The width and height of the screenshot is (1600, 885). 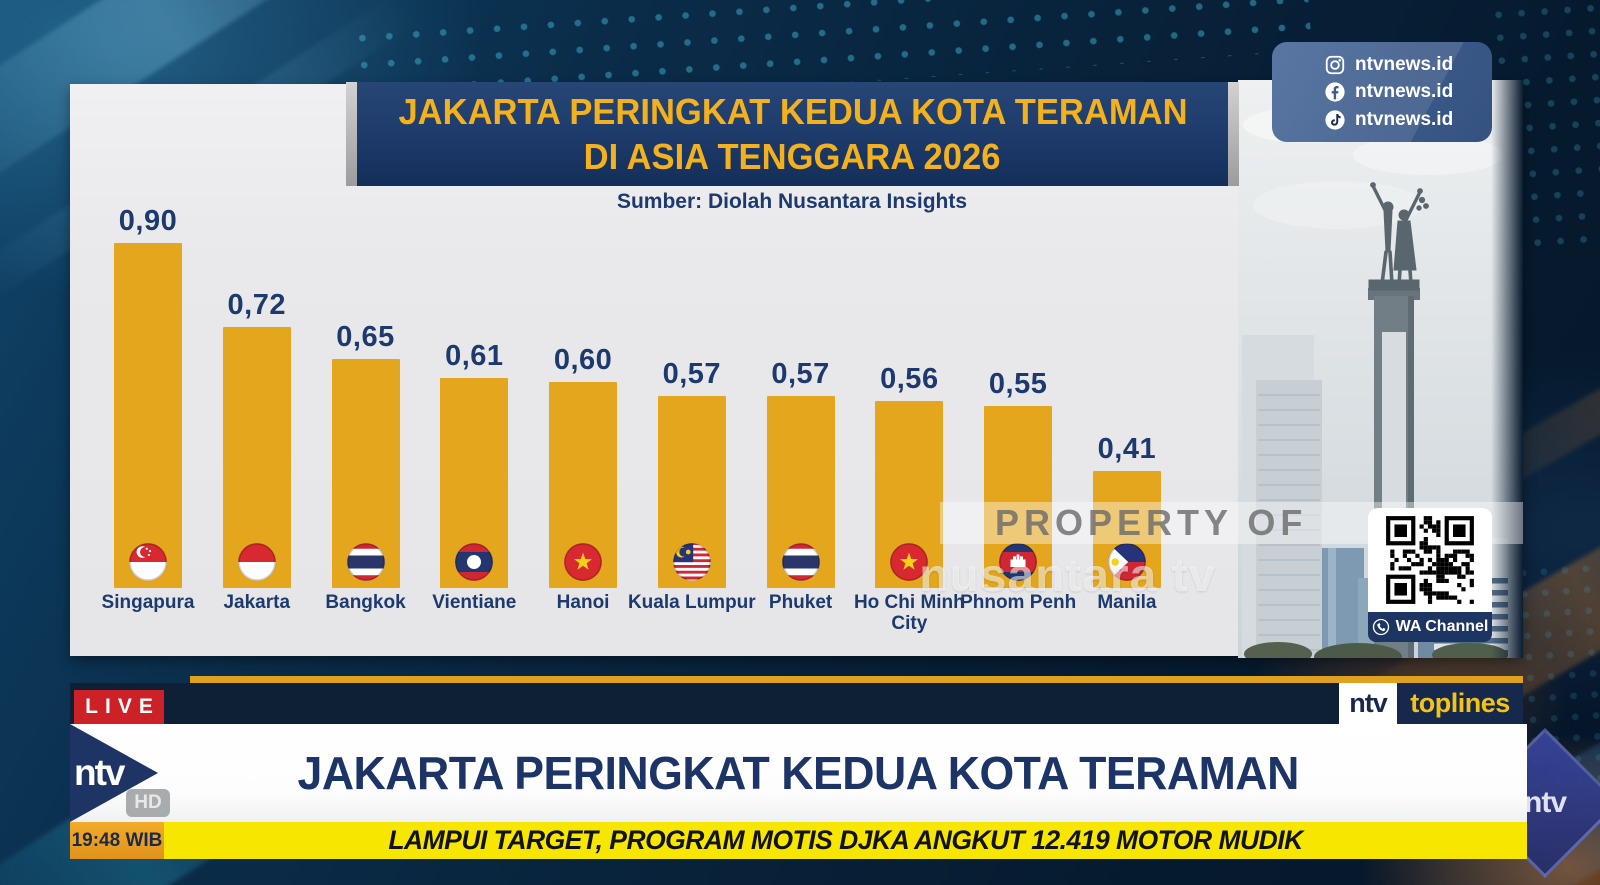 I want to click on bar-column-hanoi: 0,60 Hanoi, so click(x=583, y=418).